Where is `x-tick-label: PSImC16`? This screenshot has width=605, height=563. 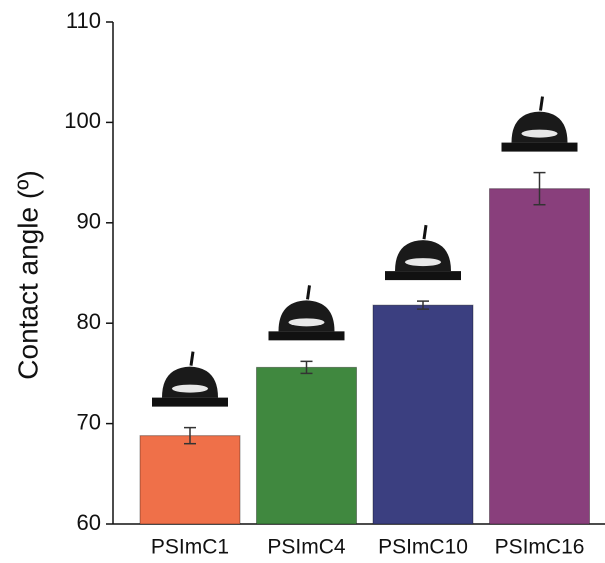 x-tick-label: PSImC16 is located at coordinates (540, 547).